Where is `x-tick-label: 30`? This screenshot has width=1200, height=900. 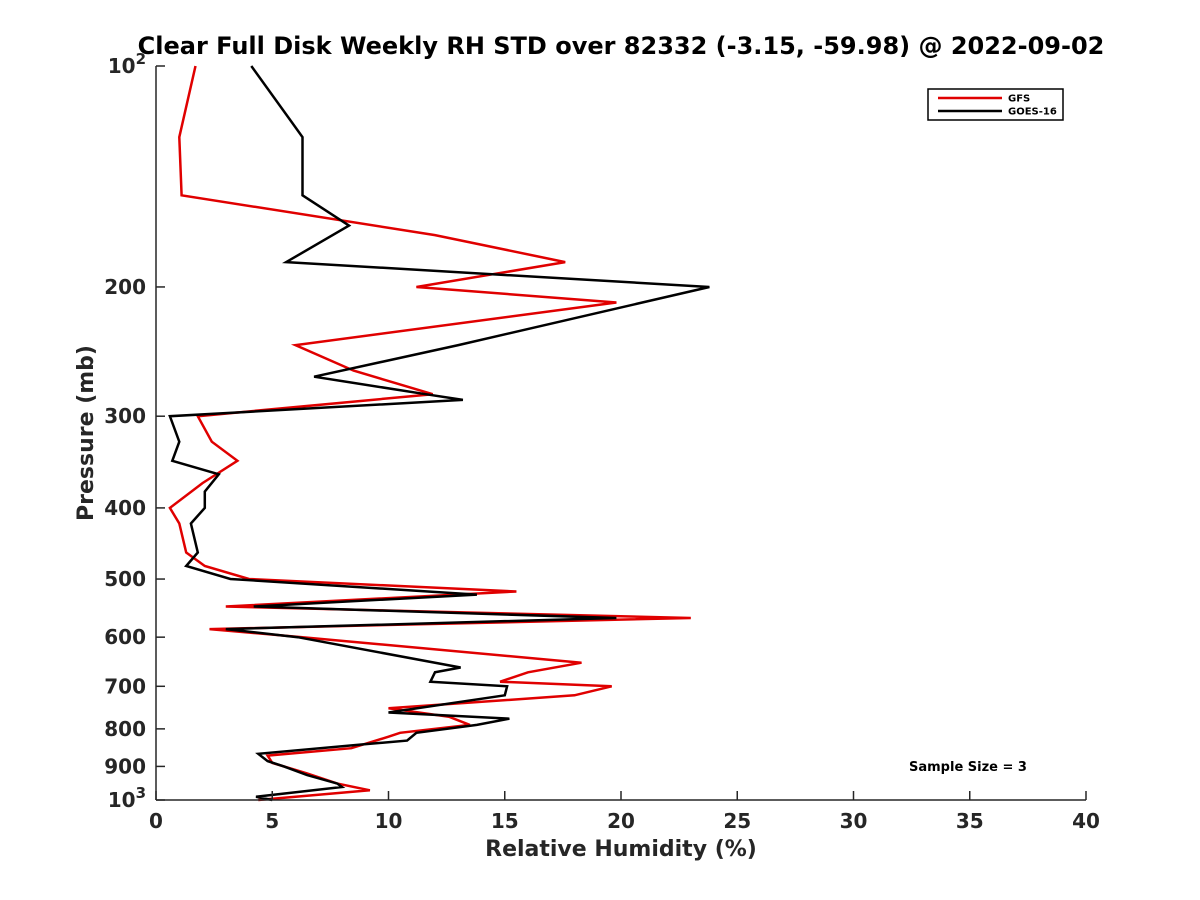
x-tick-label: 30 is located at coordinates (854, 821).